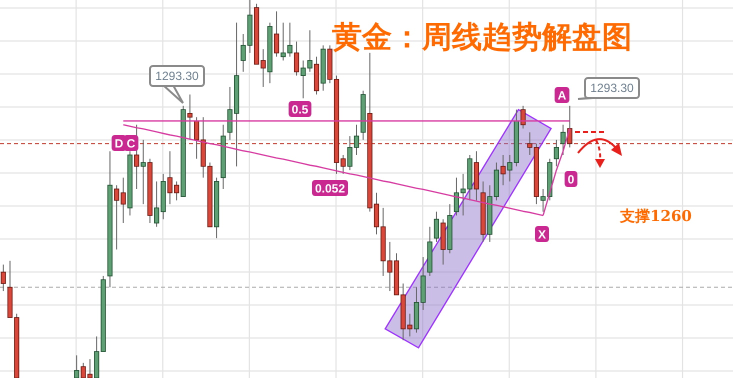  What do you see at coordinates (542, 235) in the screenshot?
I see `annotation: X` at bounding box center [542, 235].